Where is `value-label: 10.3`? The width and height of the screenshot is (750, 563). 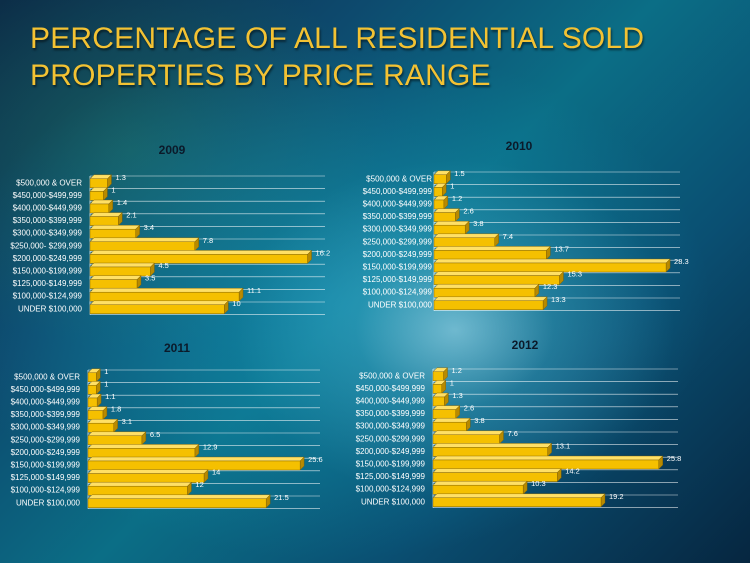
value-label: 10.3 is located at coordinates (538, 483).